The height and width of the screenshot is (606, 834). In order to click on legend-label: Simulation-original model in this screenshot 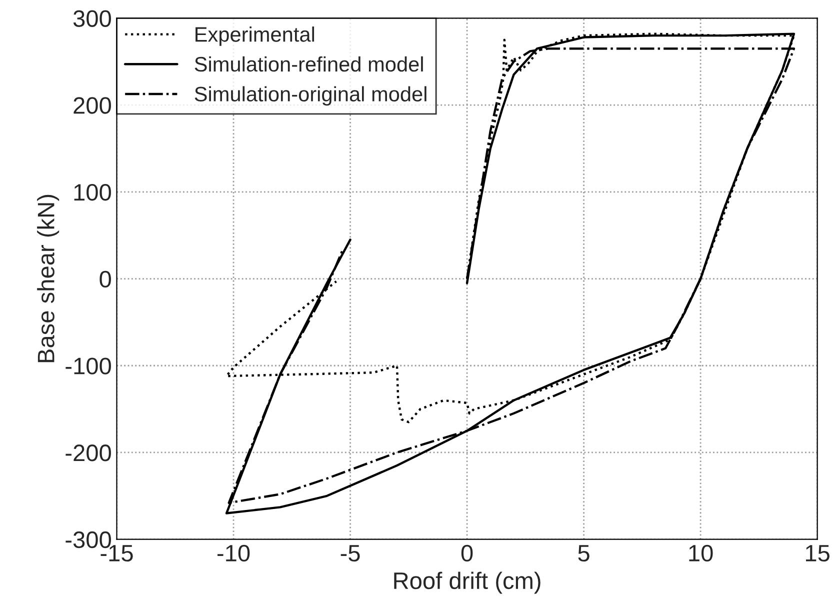, I will do `click(310, 96)`.